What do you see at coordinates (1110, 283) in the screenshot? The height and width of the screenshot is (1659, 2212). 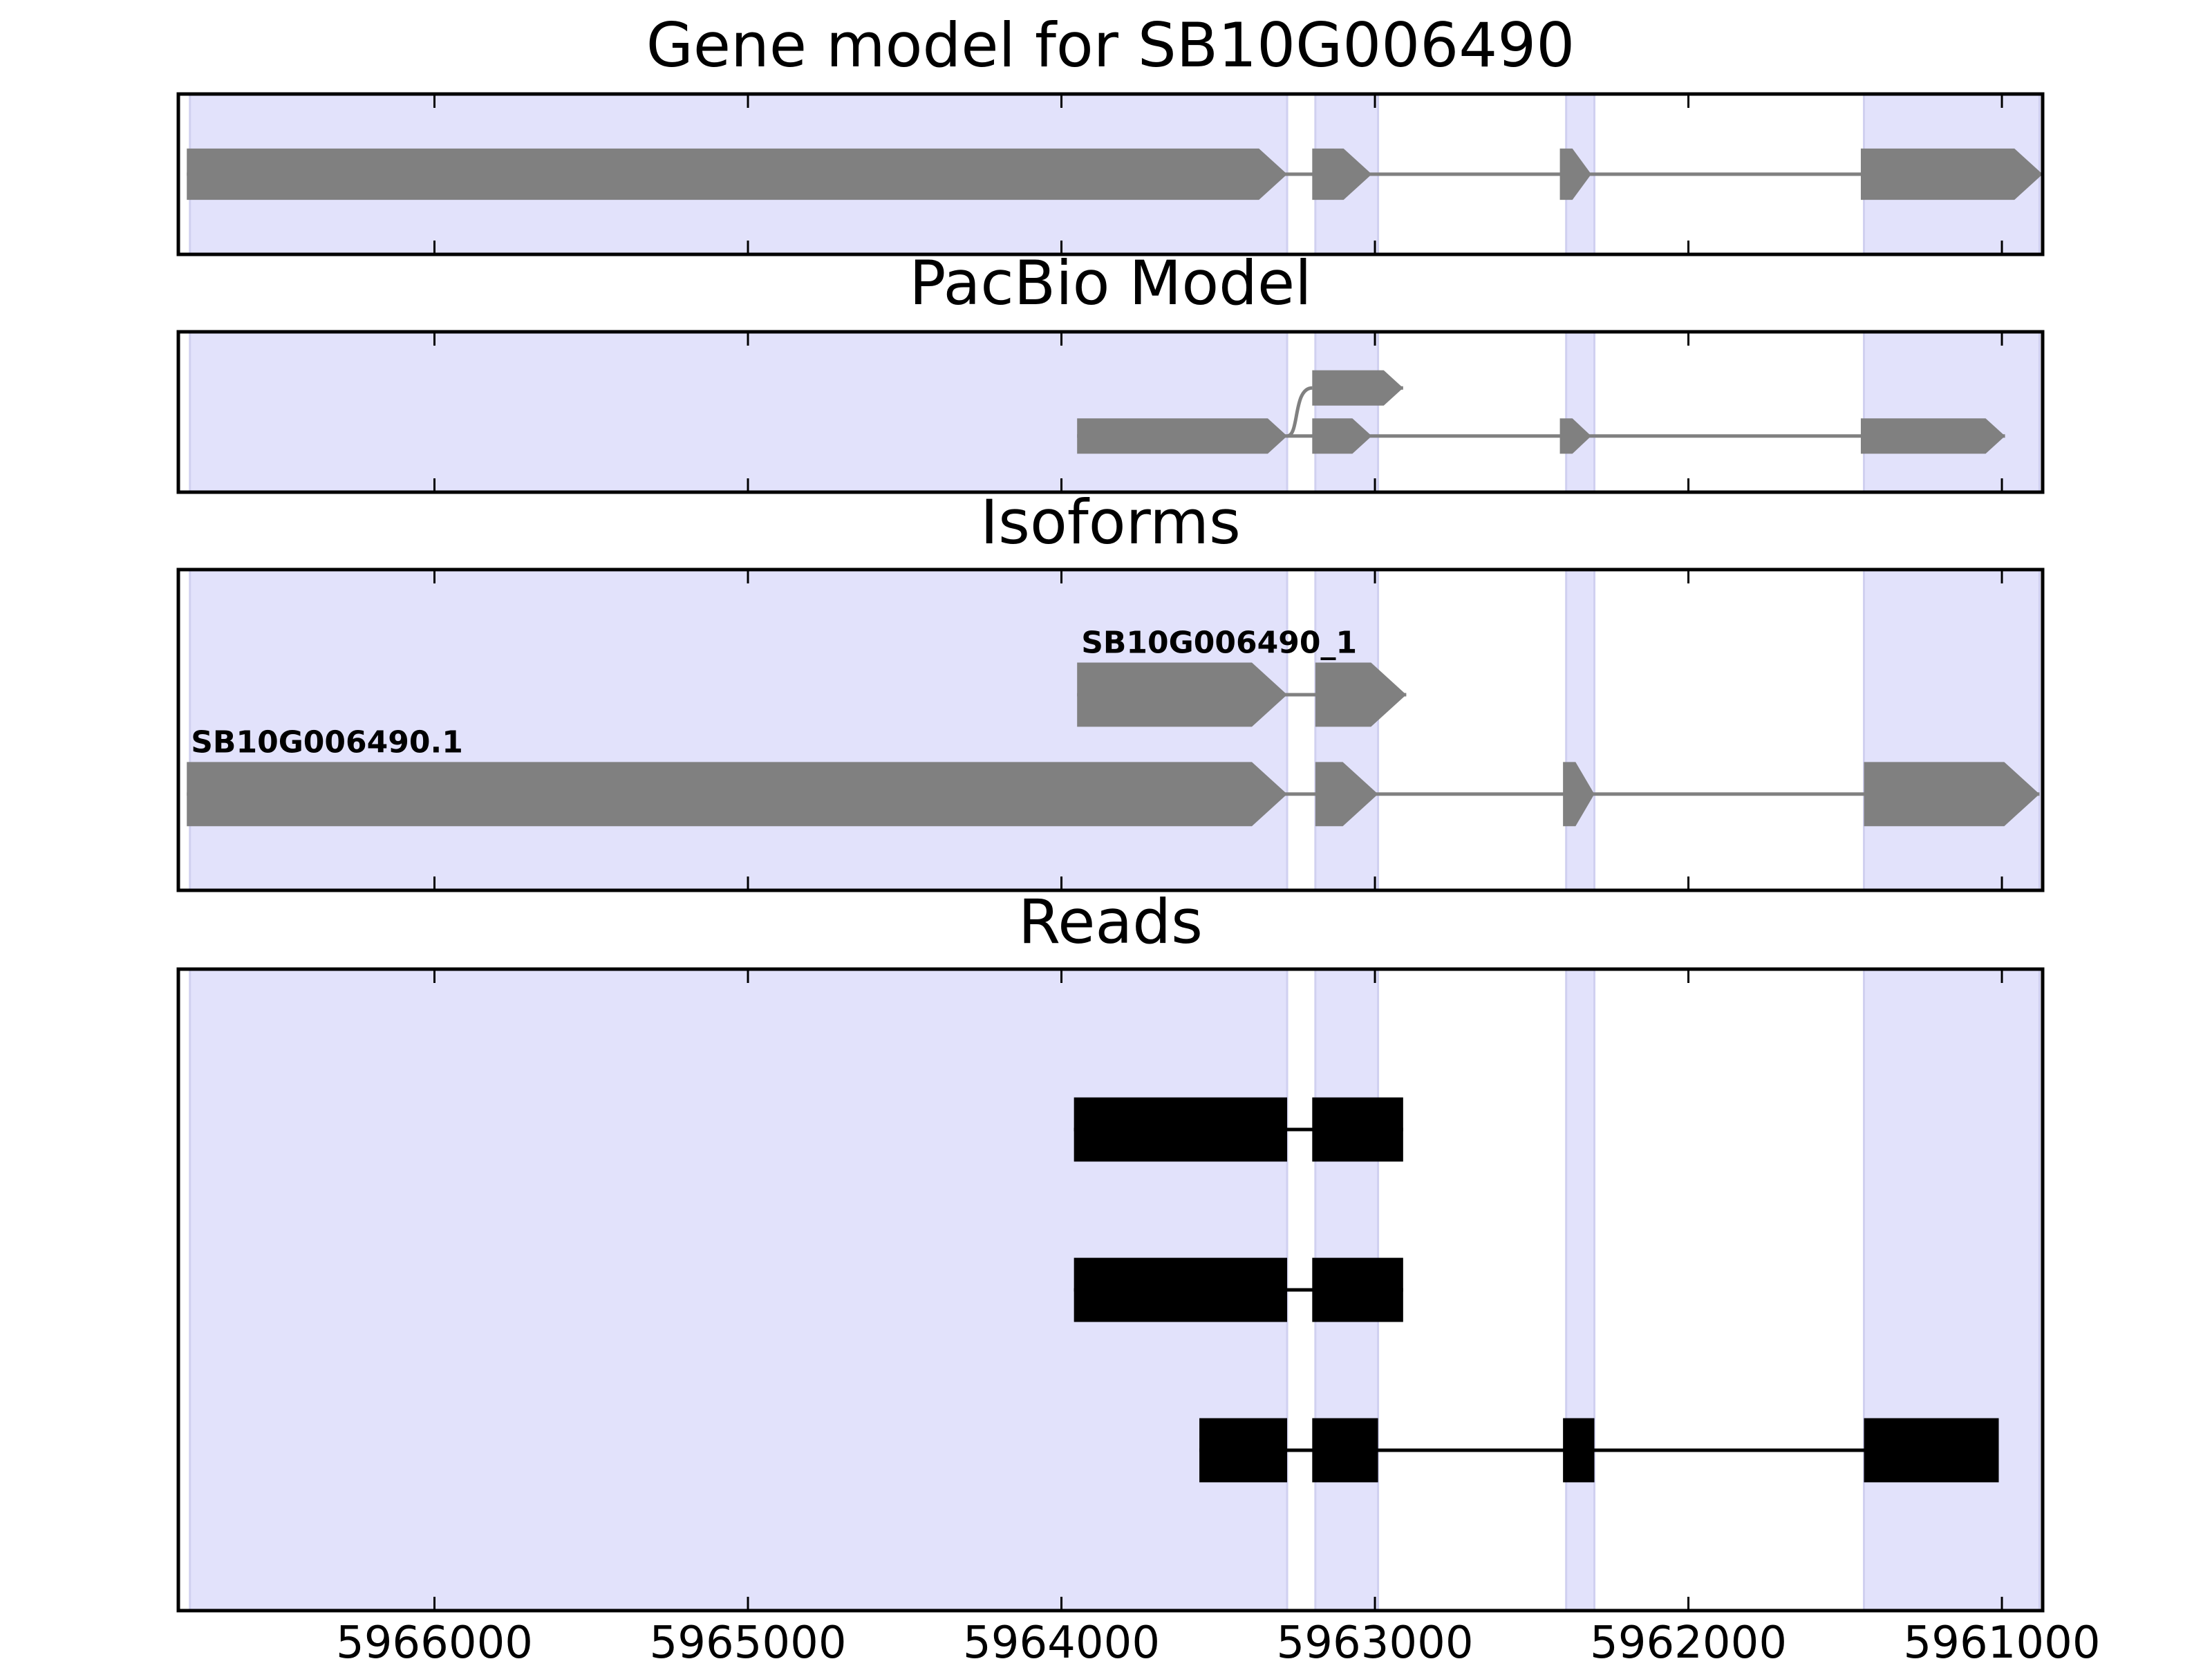 I see `panel-title: PacBio Model` at bounding box center [1110, 283].